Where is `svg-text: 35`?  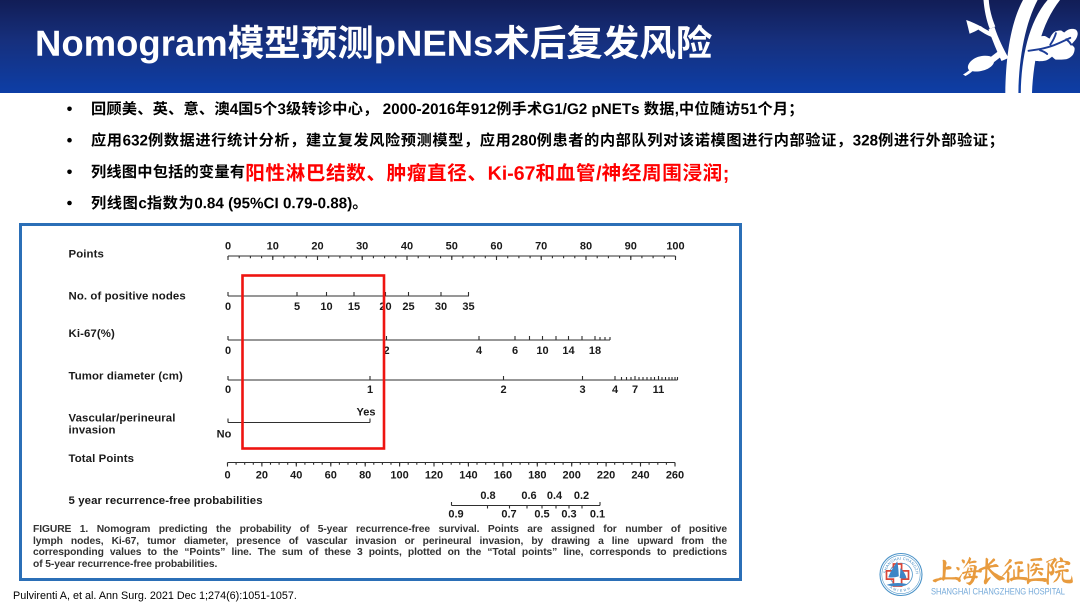 svg-text: 35 is located at coordinates (468, 307).